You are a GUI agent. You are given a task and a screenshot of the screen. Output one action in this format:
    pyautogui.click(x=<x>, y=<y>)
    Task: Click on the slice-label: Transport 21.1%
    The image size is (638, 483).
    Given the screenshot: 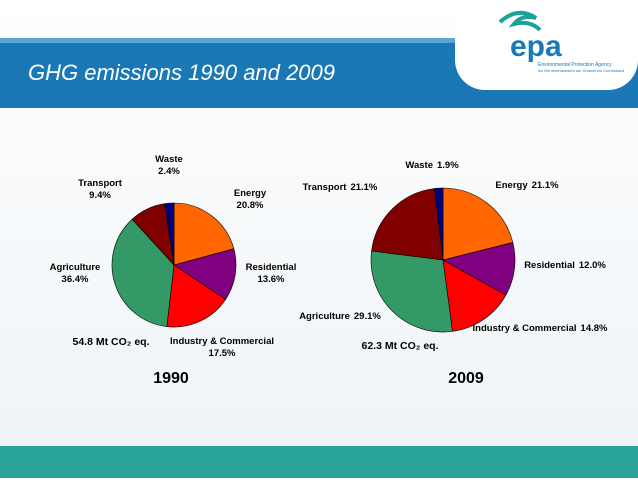 What is the action you would take?
    pyautogui.click(x=340, y=187)
    